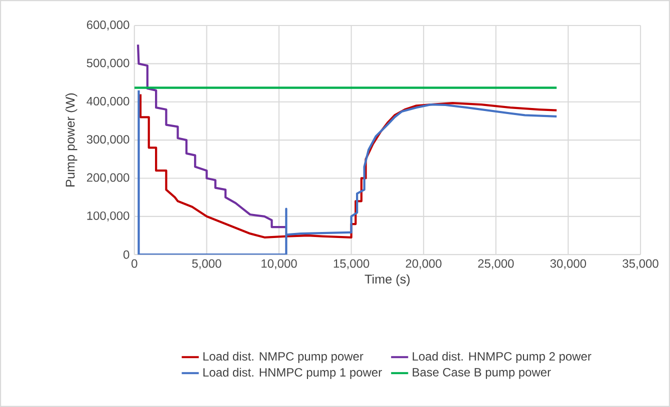 This screenshot has width=670, height=407. What do you see at coordinates (135, 263) in the screenshot?
I see `x-tick-label: 0` at bounding box center [135, 263].